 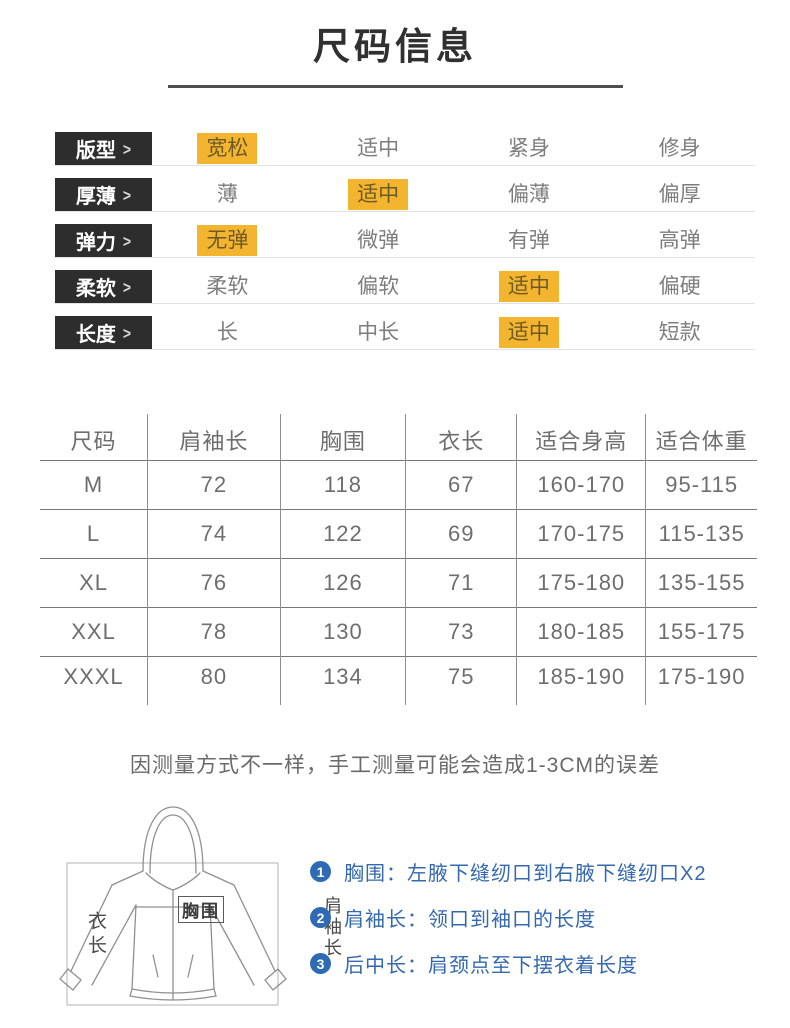 What do you see at coordinates (342, 631) in the screenshot?
I see `table-cell: 130` at bounding box center [342, 631].